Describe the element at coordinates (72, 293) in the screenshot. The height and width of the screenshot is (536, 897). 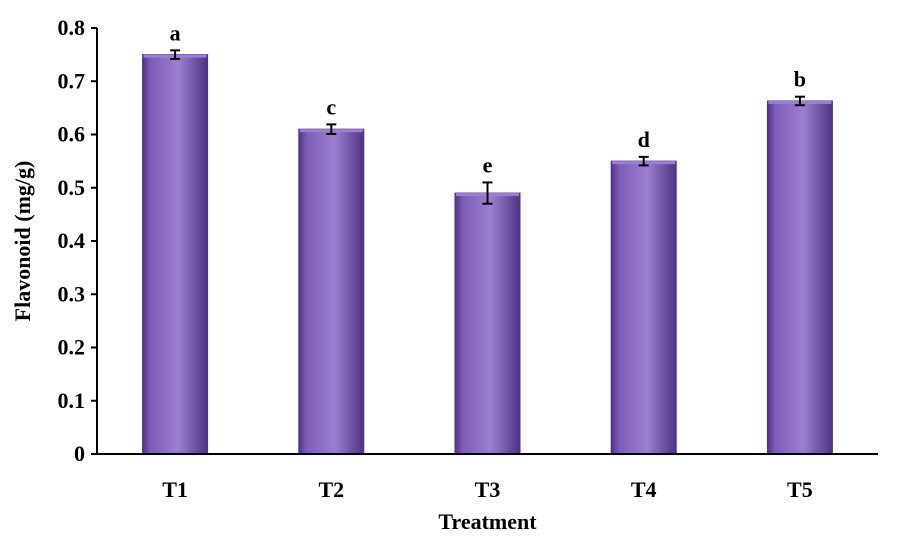
I see `y-tick-label: 0.3` at that location.